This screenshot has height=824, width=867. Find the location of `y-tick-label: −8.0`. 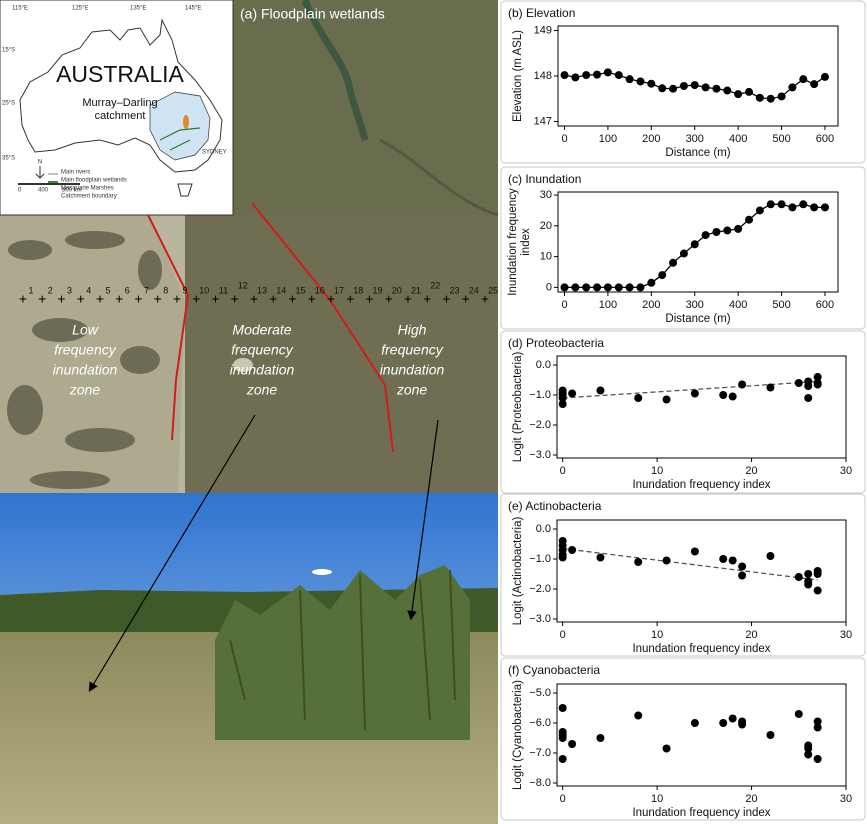

y-tick-label: −8.0 is located at coordinates (540, 783).